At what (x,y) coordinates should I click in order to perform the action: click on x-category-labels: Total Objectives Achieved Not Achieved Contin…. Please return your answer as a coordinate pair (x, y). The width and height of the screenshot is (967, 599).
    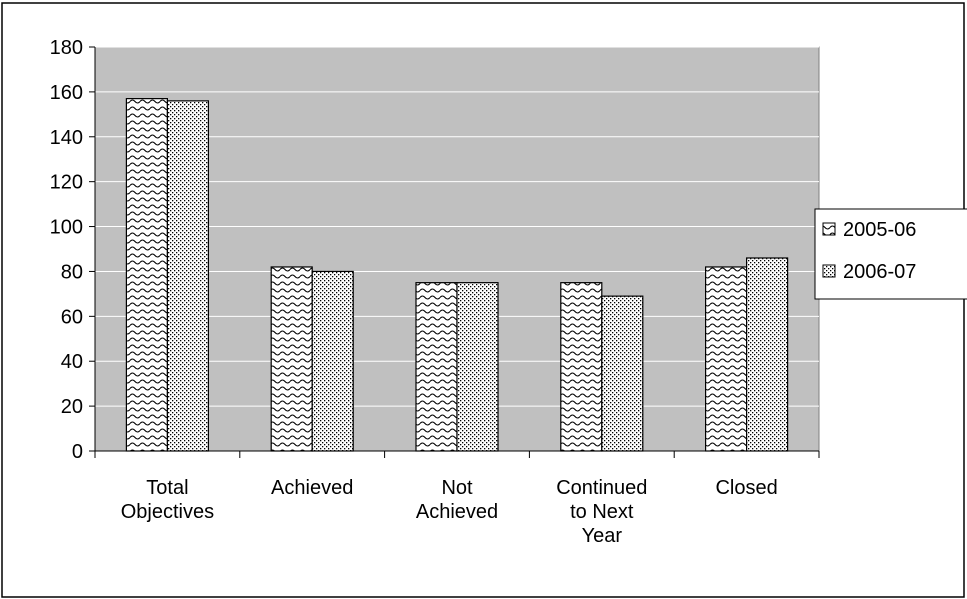
    Looking at the image, I should click on (449, 512).